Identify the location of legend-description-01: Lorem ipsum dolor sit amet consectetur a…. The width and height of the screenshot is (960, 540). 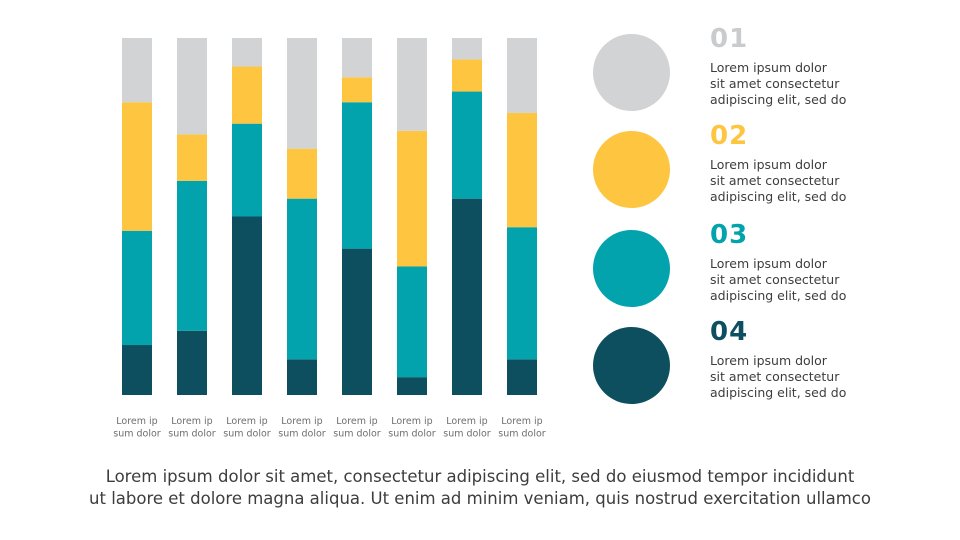
(810, 83).